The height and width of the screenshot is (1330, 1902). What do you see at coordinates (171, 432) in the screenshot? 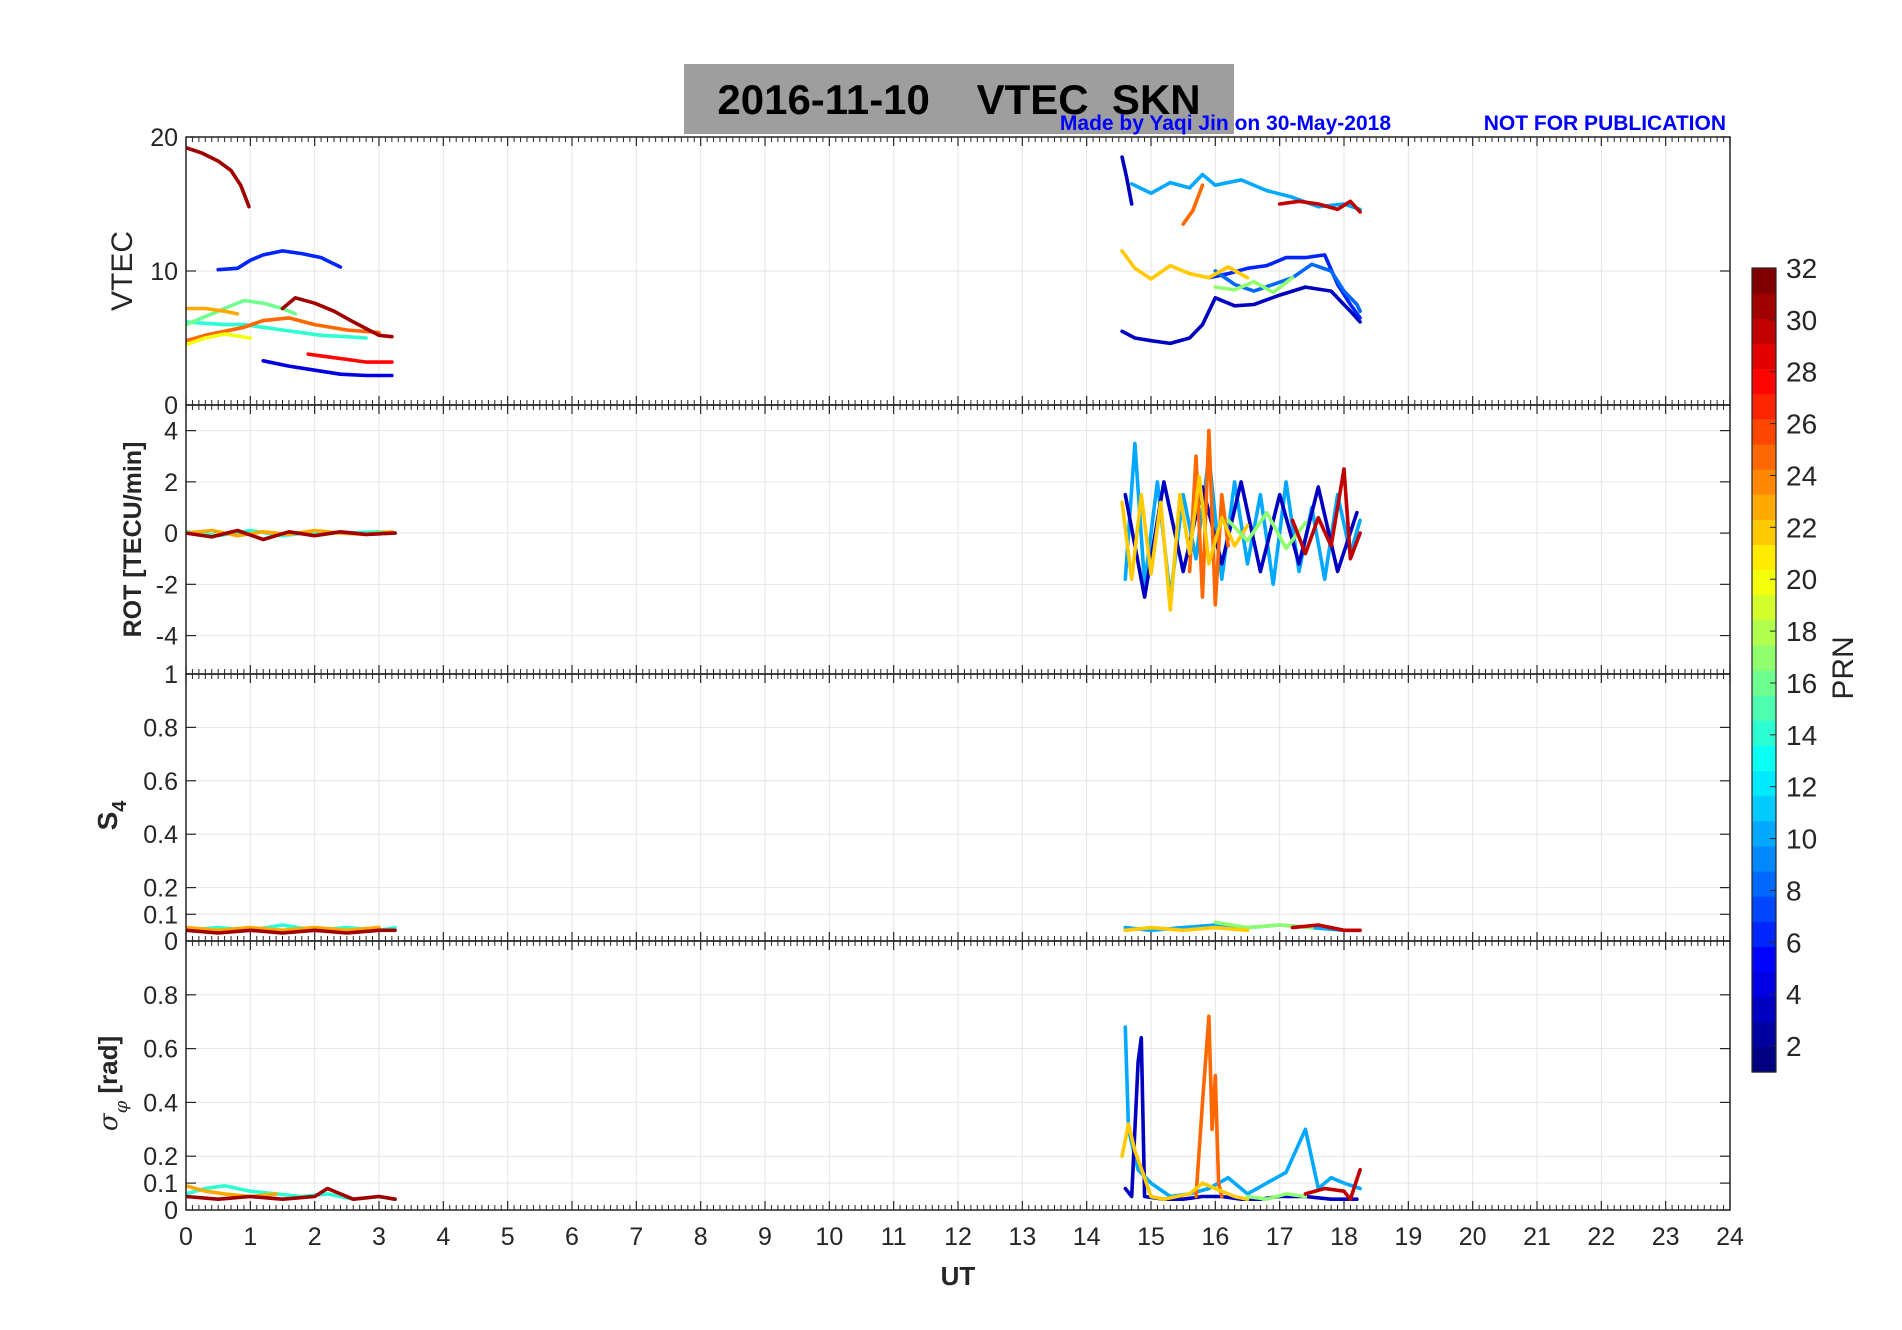
I see `y-tick-label: 4` at bounding box center [171, 432].